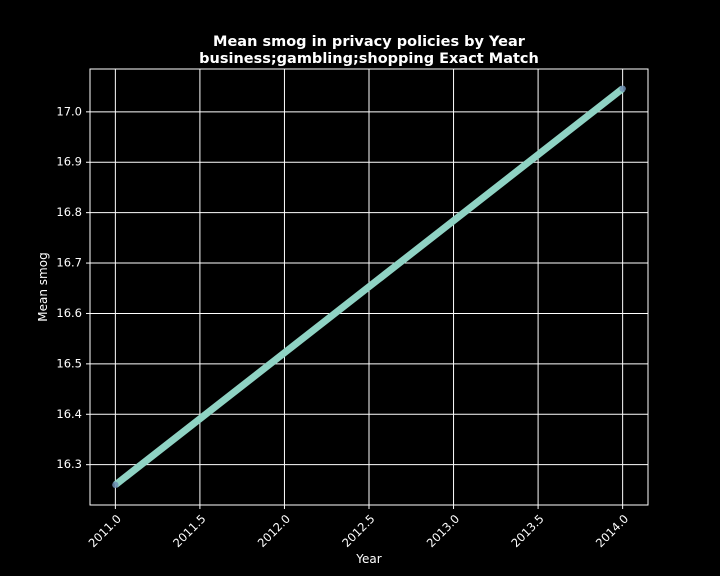  What do you see at coordinates (69, 263) in the screenshot?
I see `y-tick-label: 16.7` at bounding box center [69, 263].